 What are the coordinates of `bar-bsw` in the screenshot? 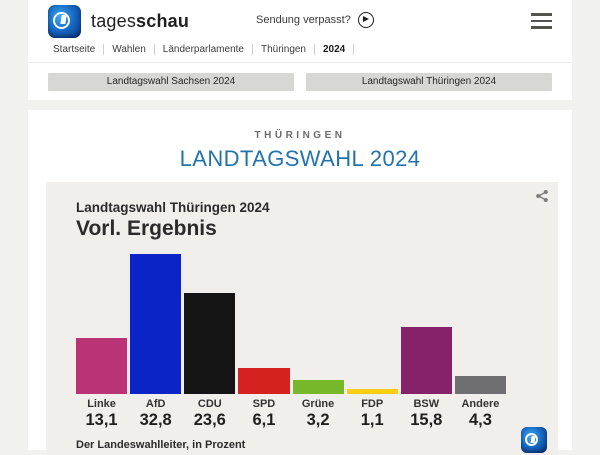 It's located at (426, 360).